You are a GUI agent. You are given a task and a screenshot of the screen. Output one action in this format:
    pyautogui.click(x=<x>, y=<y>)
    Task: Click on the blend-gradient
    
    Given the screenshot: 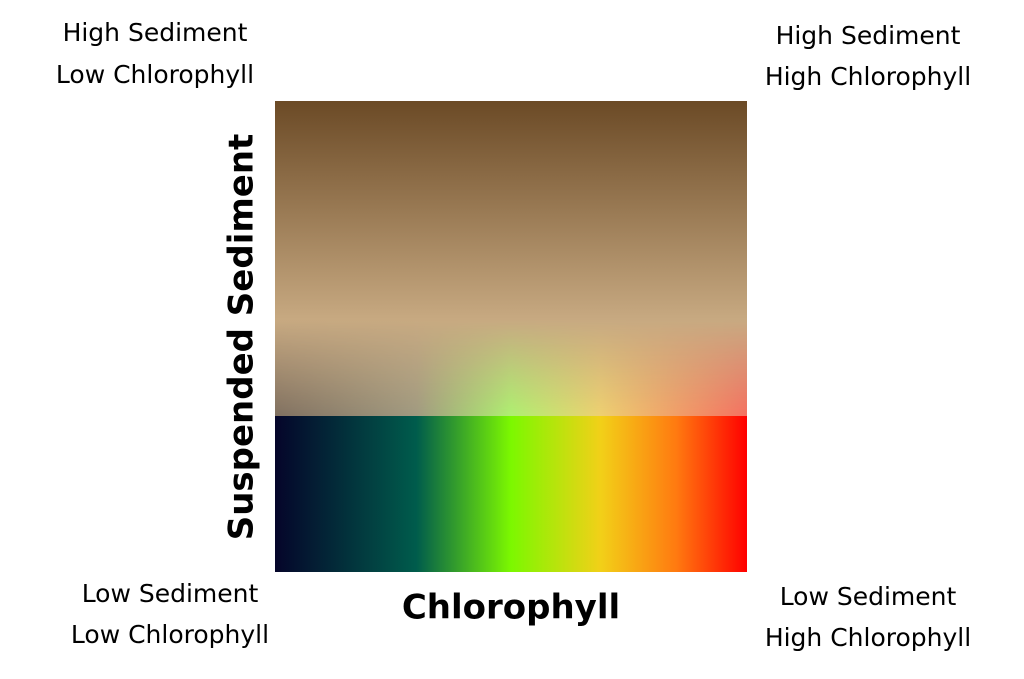 What is the action you would take?
    pyautogui.click(x=511, y=368)
    